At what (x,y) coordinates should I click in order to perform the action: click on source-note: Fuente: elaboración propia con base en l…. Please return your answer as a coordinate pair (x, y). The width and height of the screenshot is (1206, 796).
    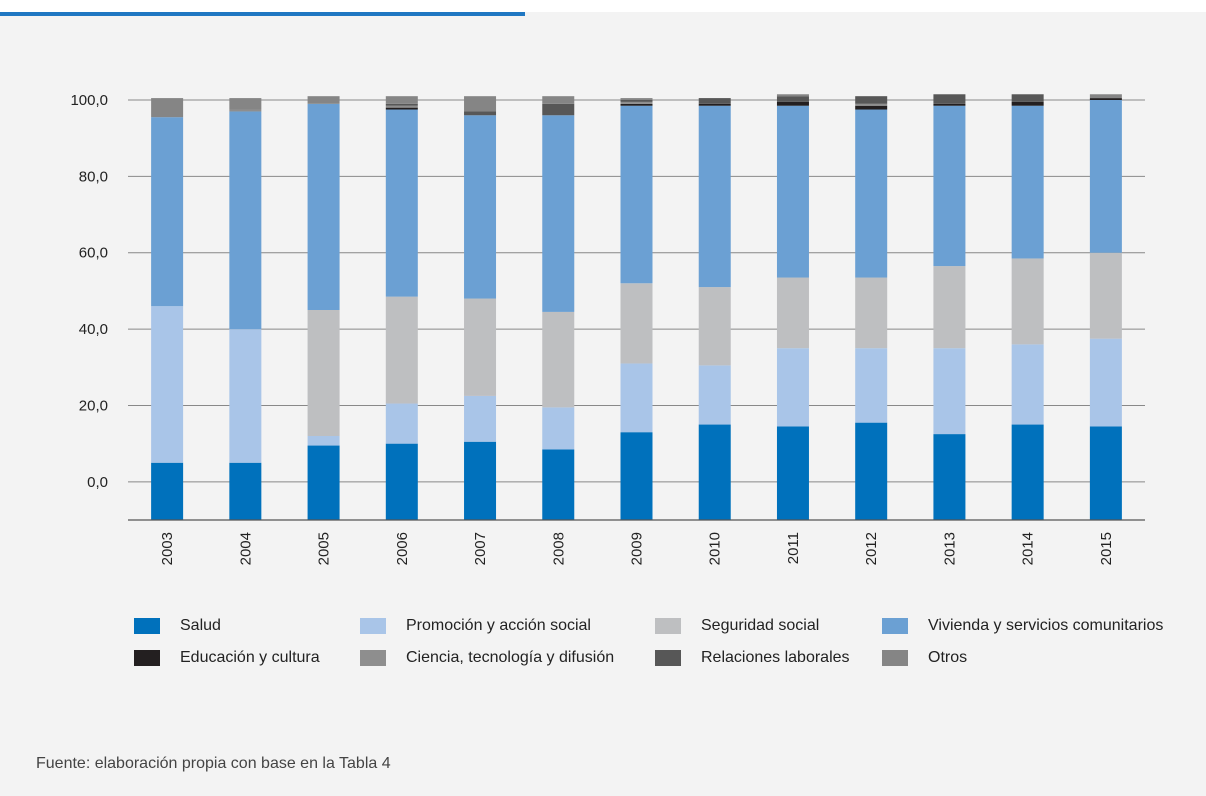
    Looking at the image, I should click on (213, 763).